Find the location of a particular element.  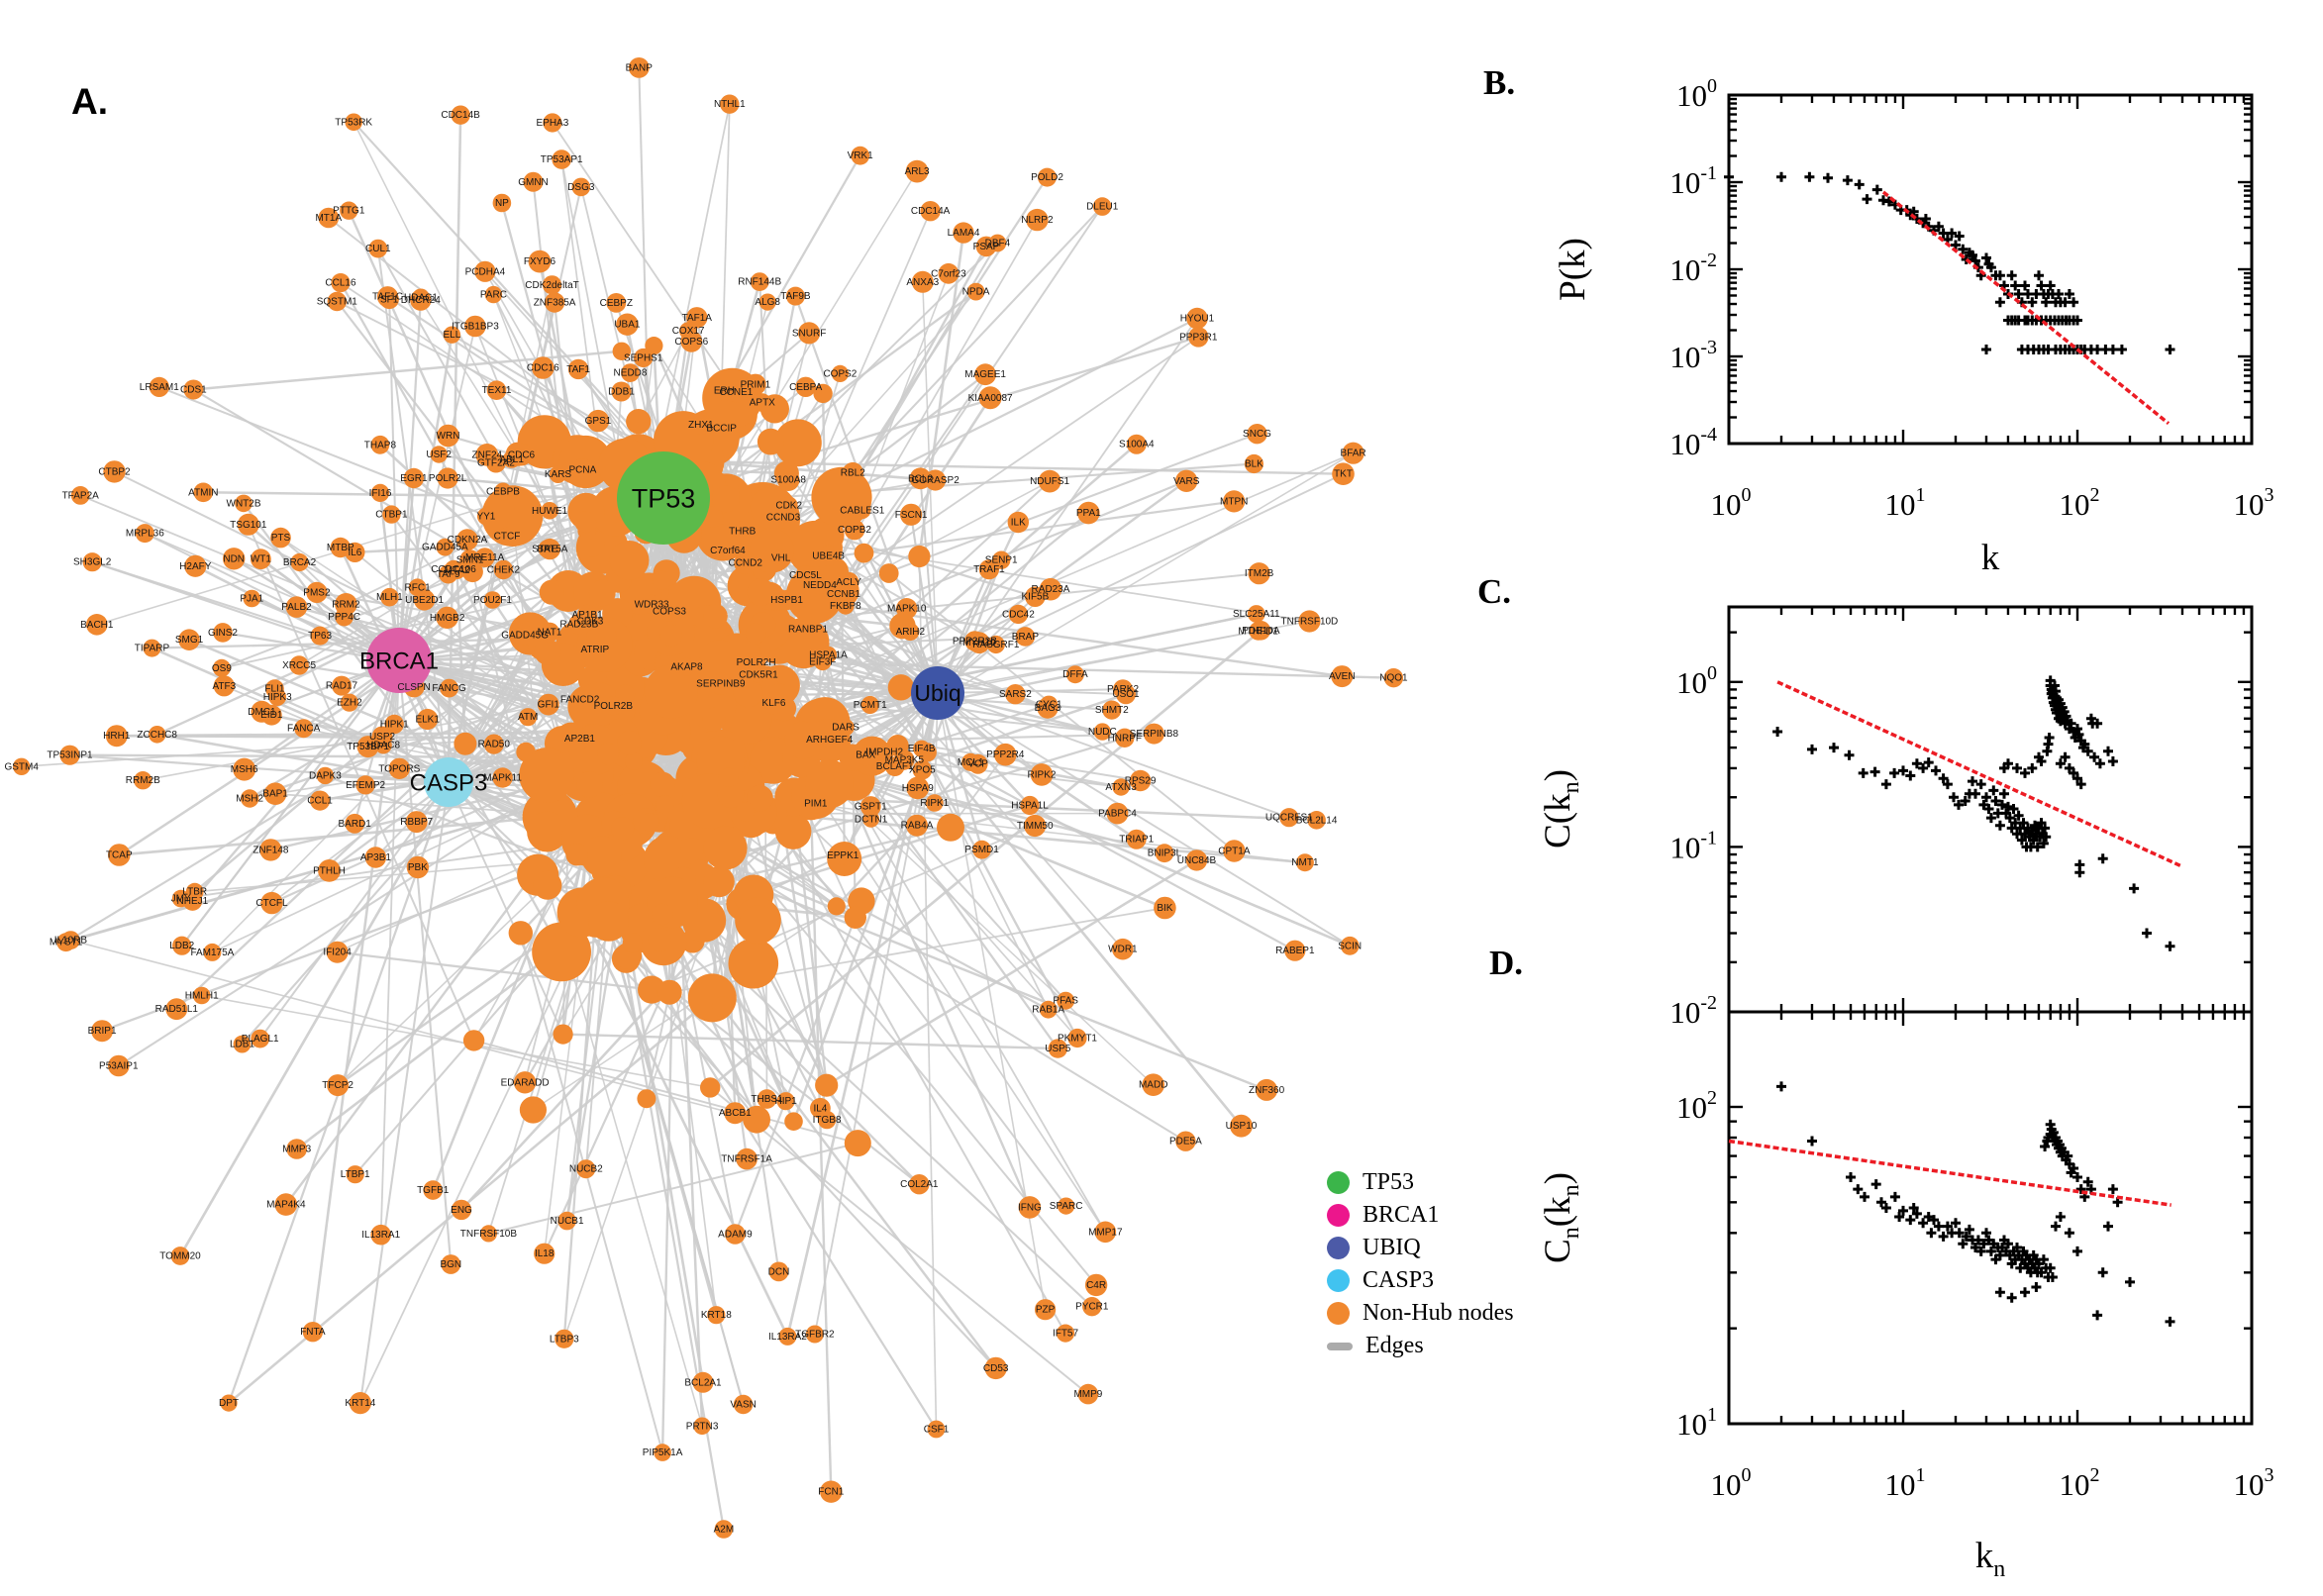

network-node-label: HMGB2 is located at coordinates (447, 618).